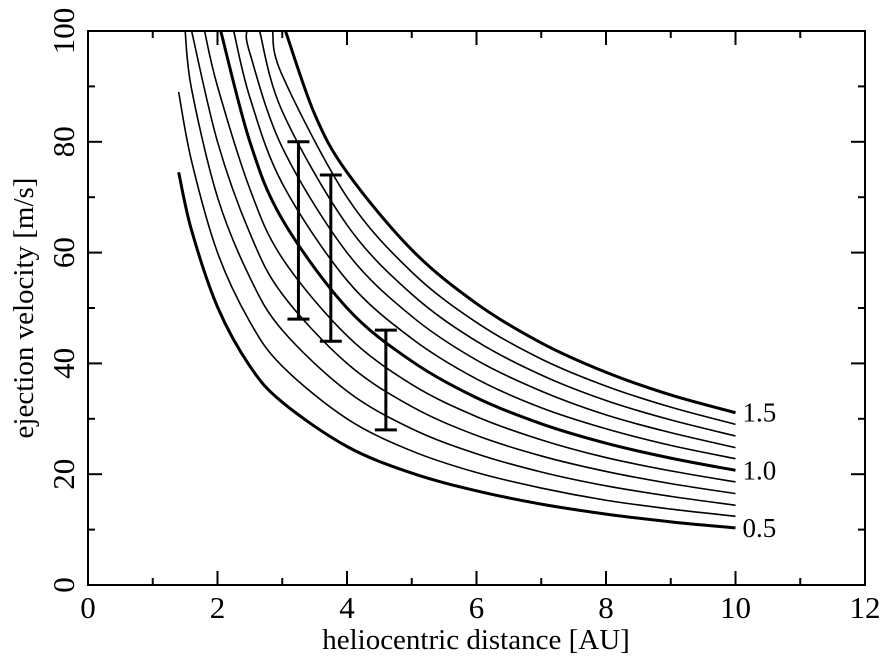  What do you see at coordinates (347, 607) in the screenshot?
I see `x-tick-label-4: 4` at bounding box center [347, 607].